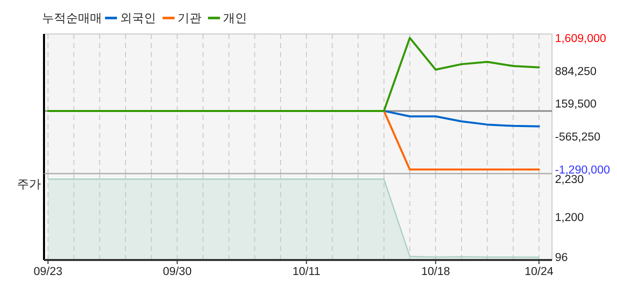  I want to click on y-tick-label: 159,500, so click(576, 104).